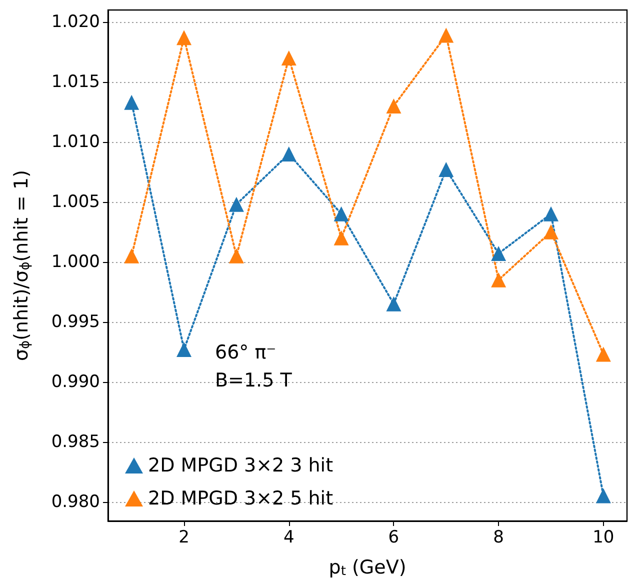 This screenshot has width=632, height=583. I want to click on y-axis-title: σϕ(nhit)/σϕ(nhit = 1), so click(21, 265).